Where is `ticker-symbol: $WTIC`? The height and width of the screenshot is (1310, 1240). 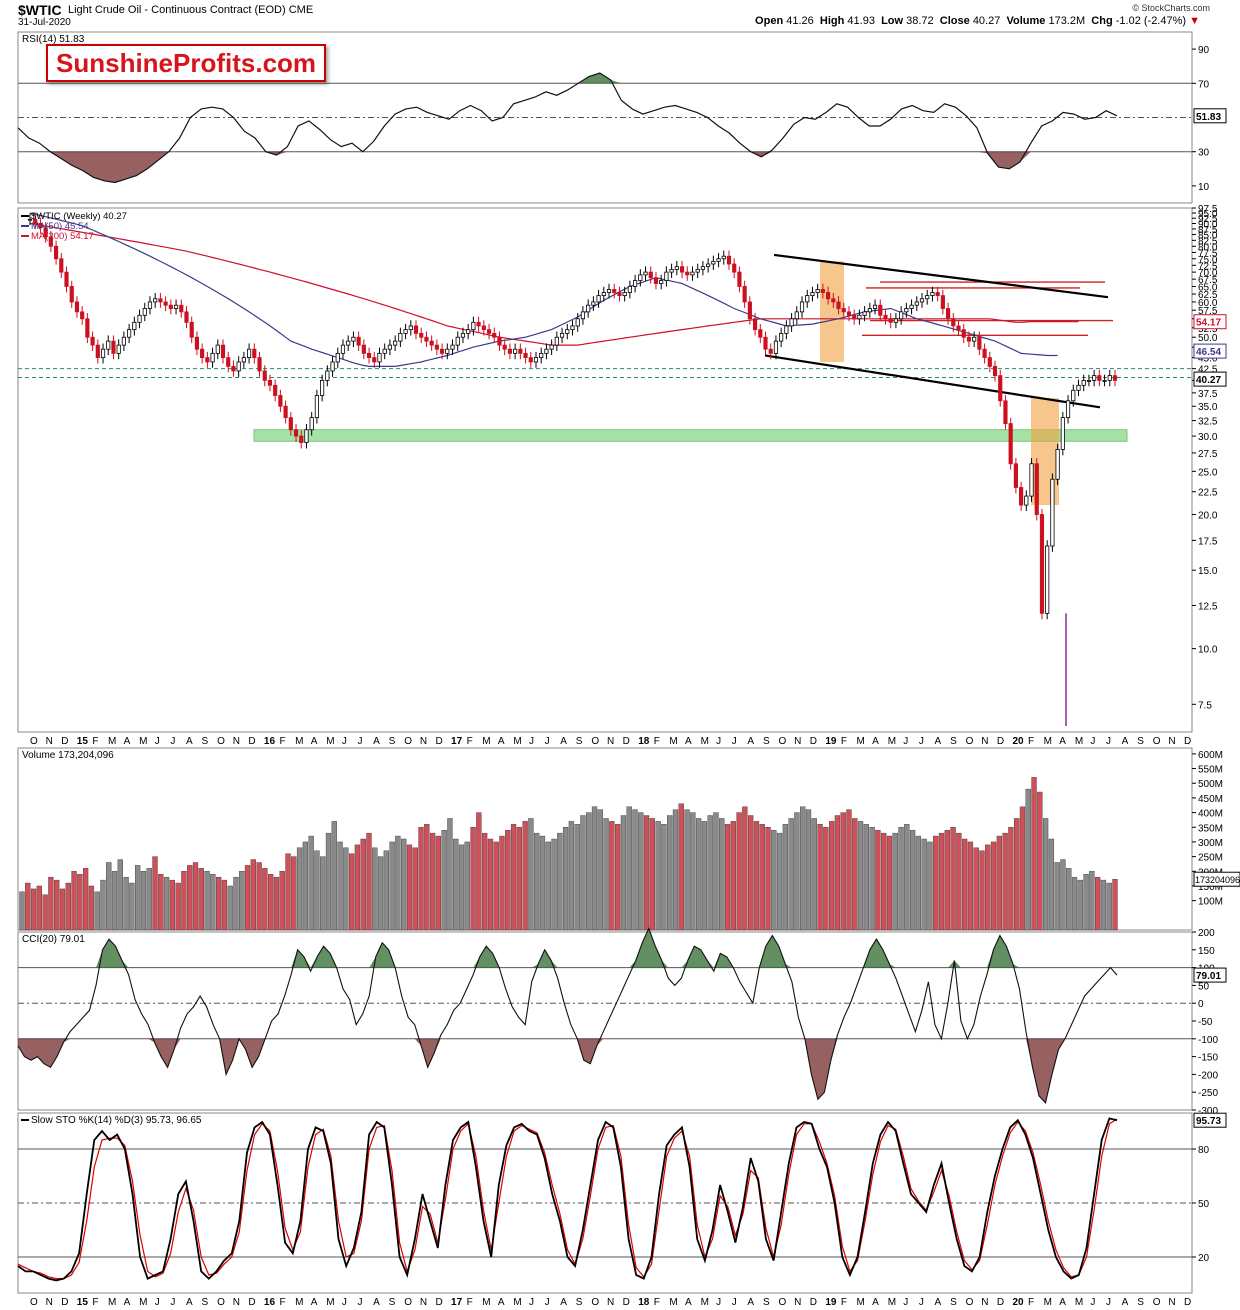
ticker-symbol: $WTIC is located at coordinates (40, 10).